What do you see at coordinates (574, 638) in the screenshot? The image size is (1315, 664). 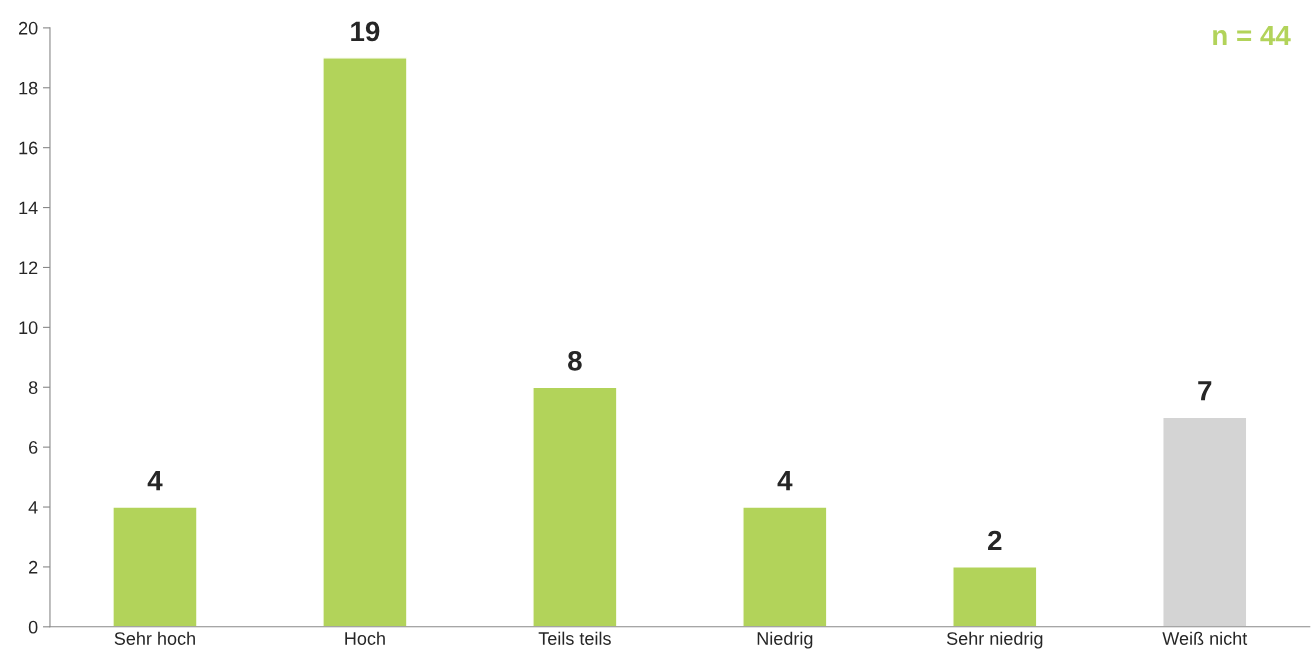 I see `x-tick-label: Teils teils` at bounding box center [574, 638].